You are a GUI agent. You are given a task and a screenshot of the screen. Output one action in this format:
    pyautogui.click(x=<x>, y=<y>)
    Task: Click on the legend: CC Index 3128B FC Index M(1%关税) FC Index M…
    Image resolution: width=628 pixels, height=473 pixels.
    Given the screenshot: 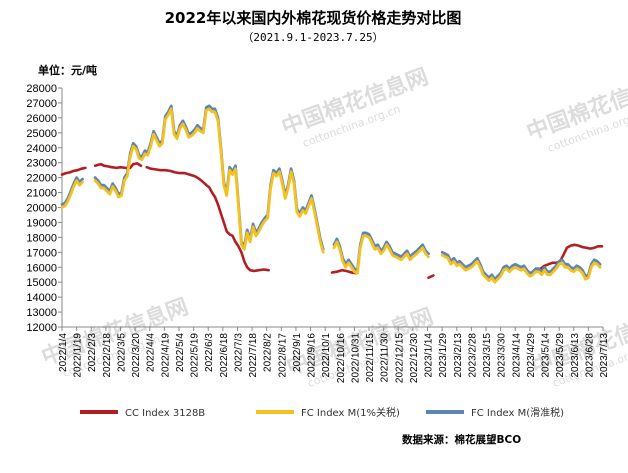 What is the action you would take?
    pyautogui.click(x=322, y=412)
    